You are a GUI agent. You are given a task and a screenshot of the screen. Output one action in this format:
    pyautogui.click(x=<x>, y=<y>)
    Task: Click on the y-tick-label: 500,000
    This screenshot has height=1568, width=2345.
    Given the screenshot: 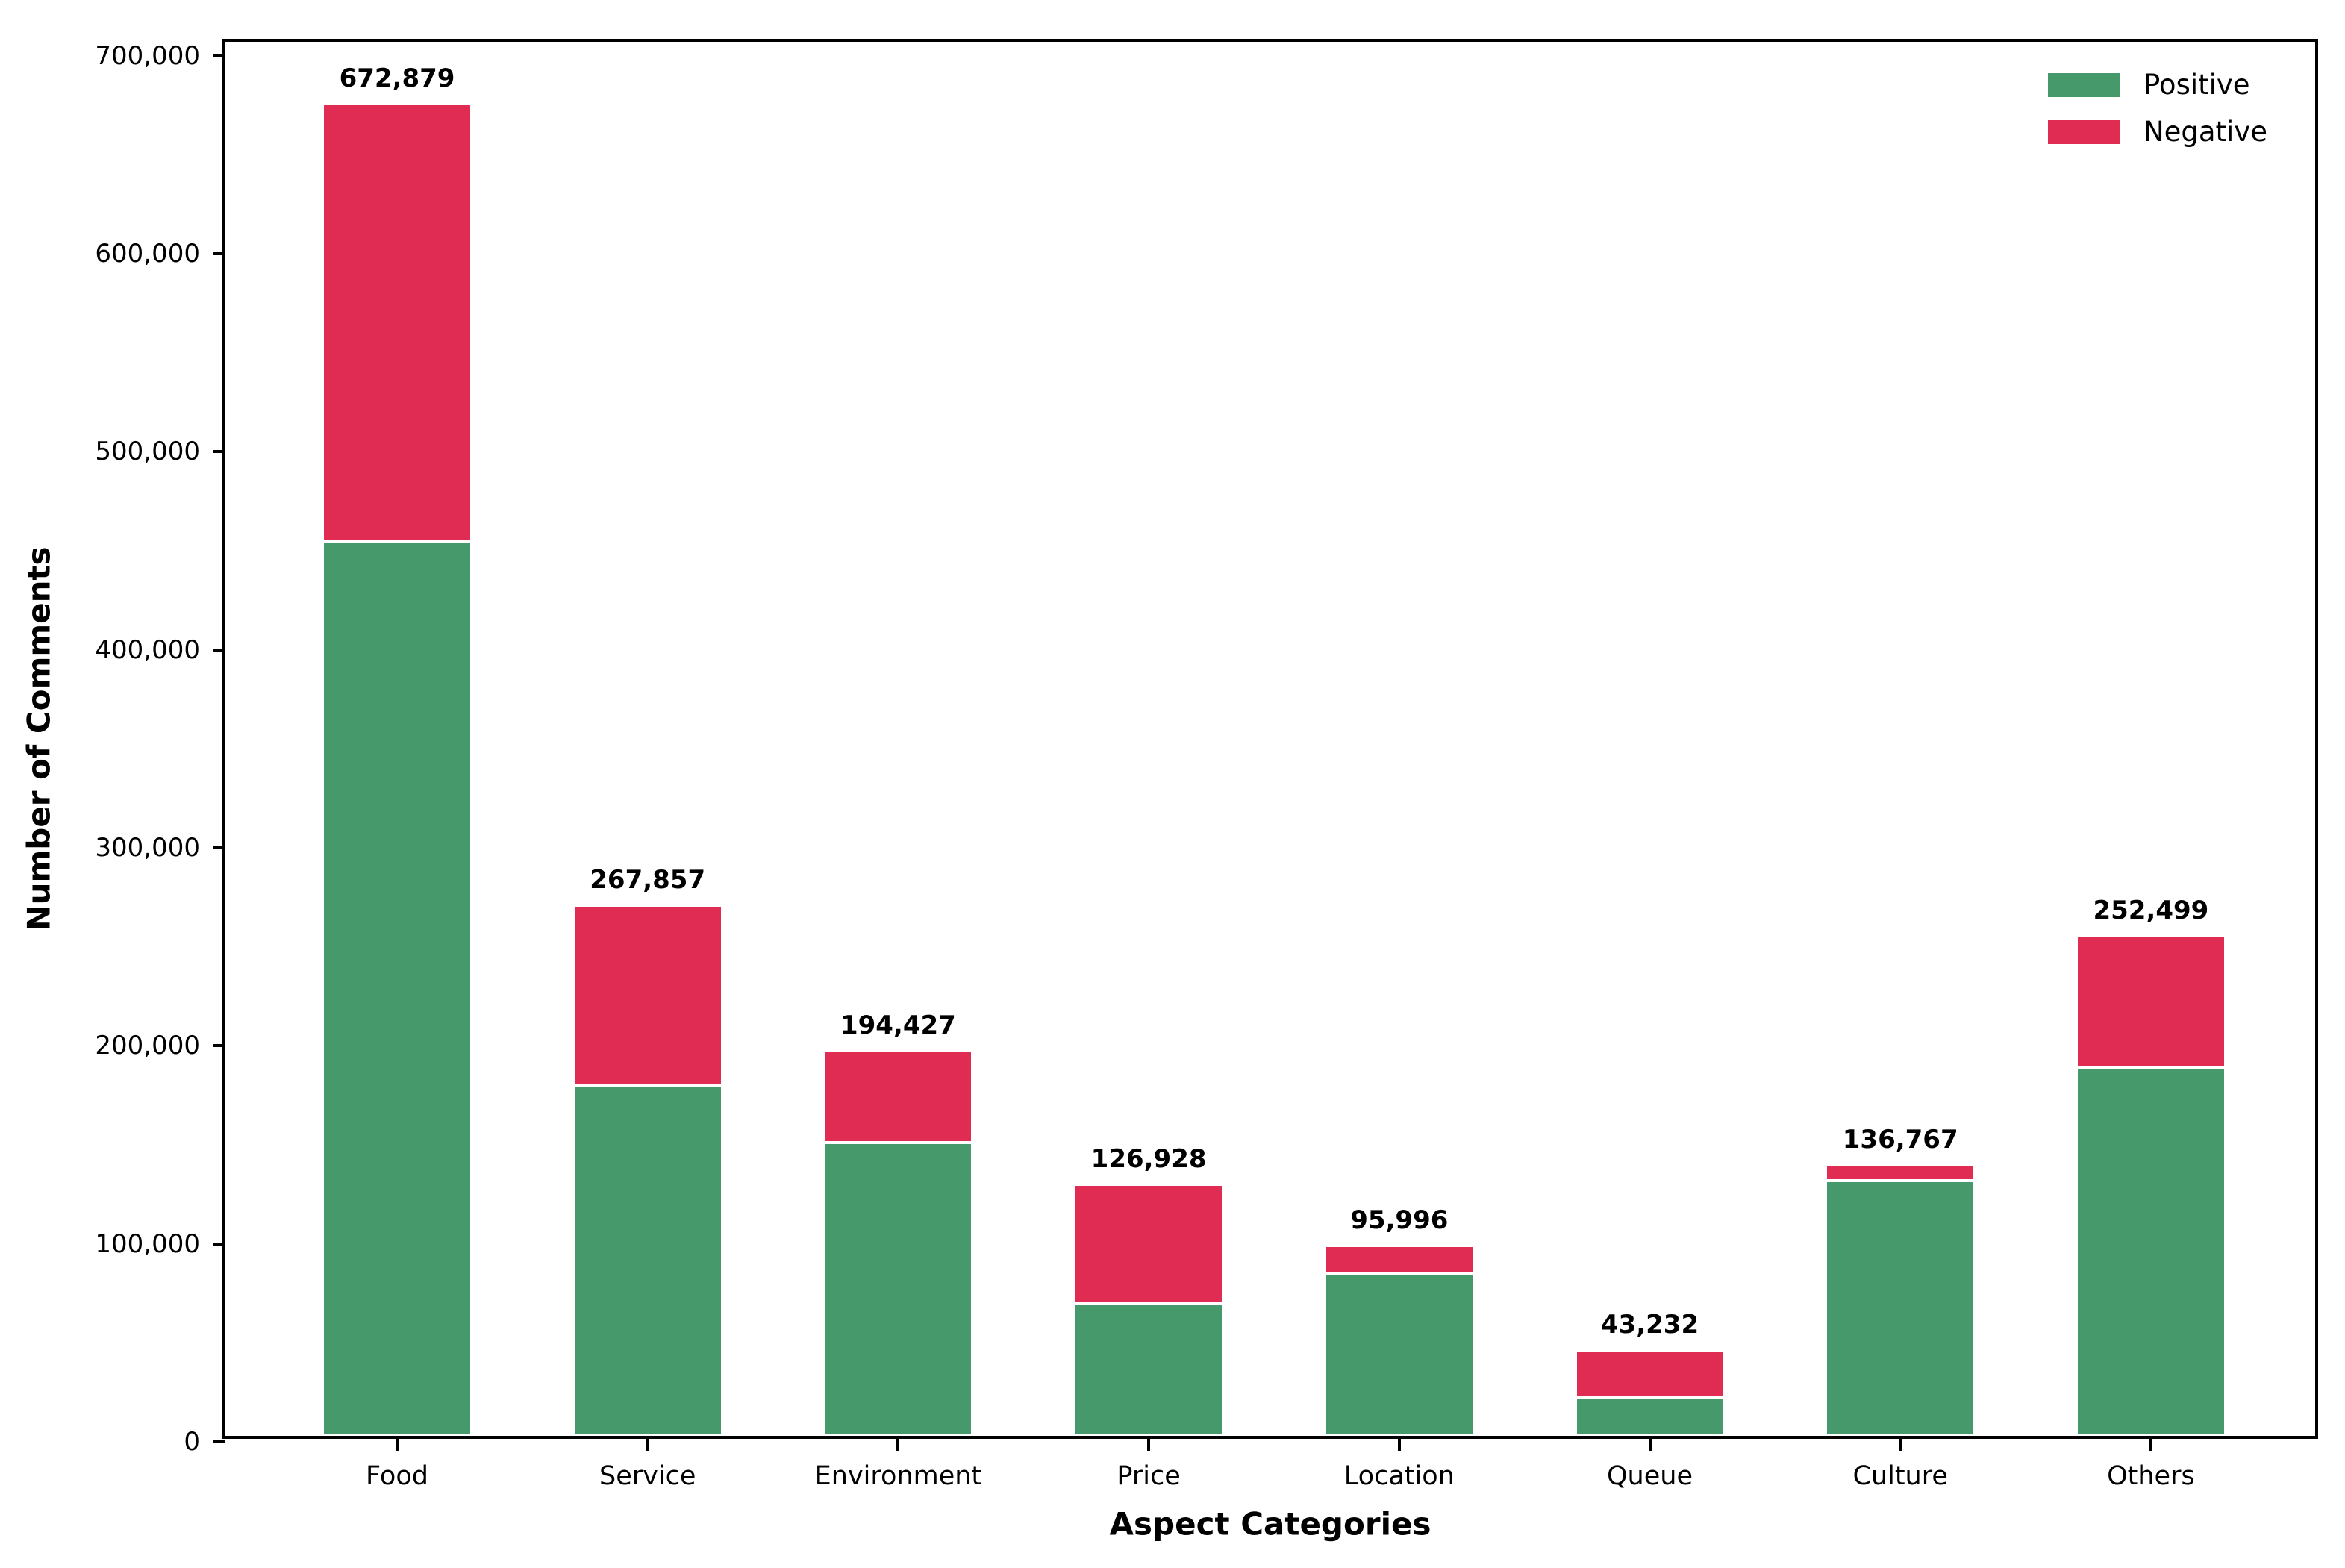 What is the action you would take?
    pyautogui.click(x=147, y=452)
    